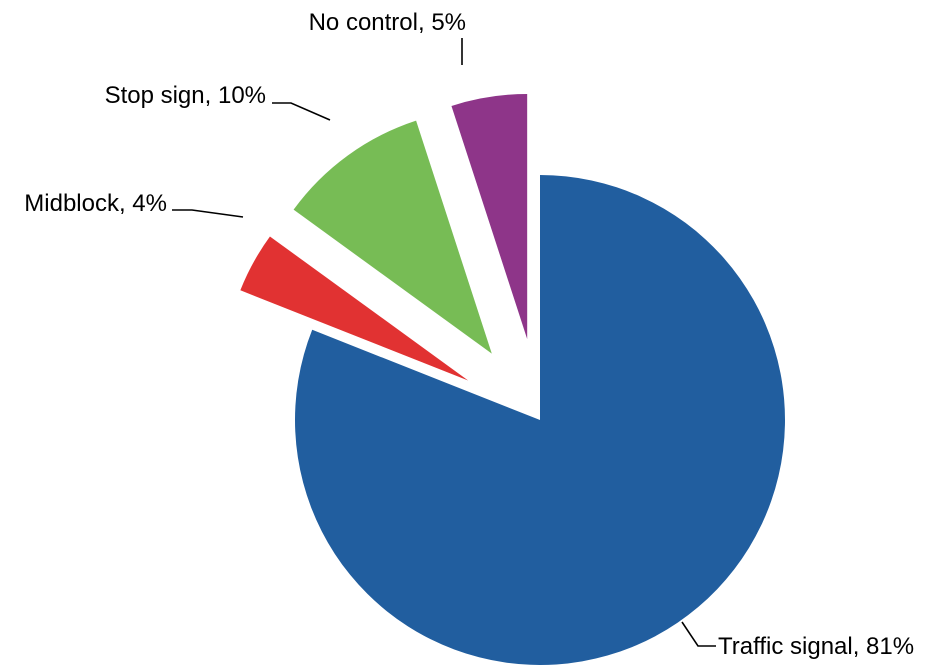 This screenshot has height=665, width=941. Describe the element at coordinates (816, 646) in the screenshot. I see `slice-label-traffic-signal: Traffic signal, 81%` at that location.